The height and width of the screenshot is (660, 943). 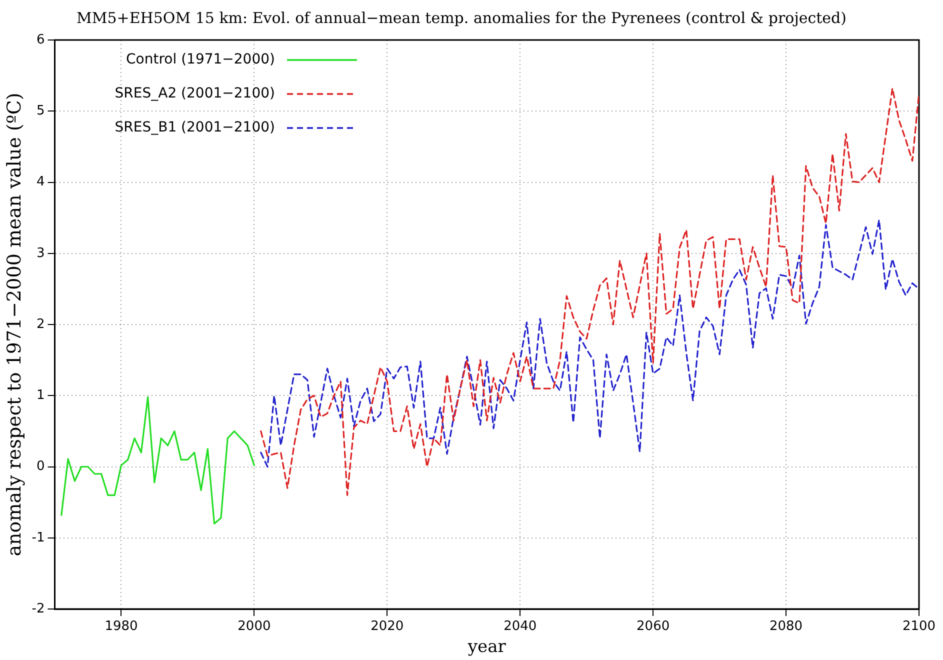 What do you see at coordinates (121, 626) in the screenshot?
I see `x-tick-label: 1980` at bounding box center [121, 626].